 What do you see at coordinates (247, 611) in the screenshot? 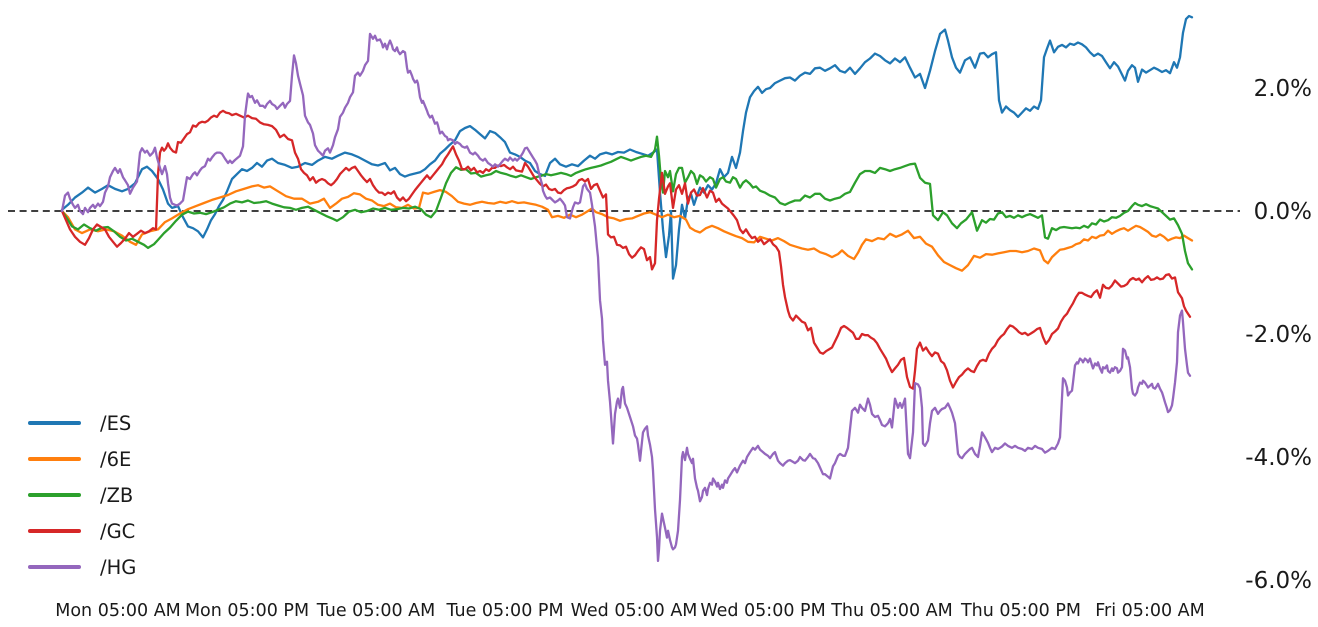
I see `x-tick-label: Mon 05:00 PM` at bounding box center [247, 611].